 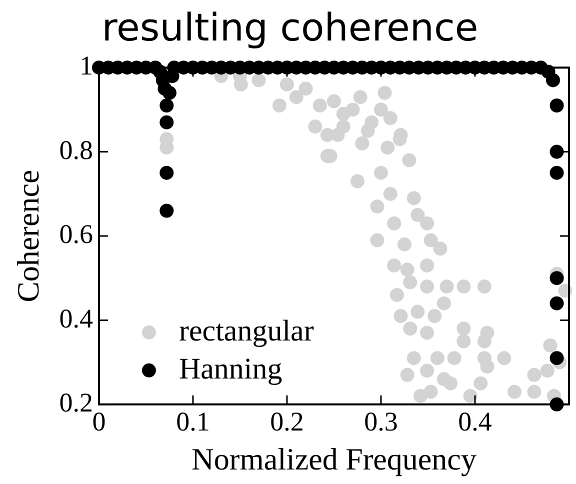 What do you see at coordinates (230, 369) in the screenshot?
I see `legend-label: Hanning` at bounding box center [230, 369].